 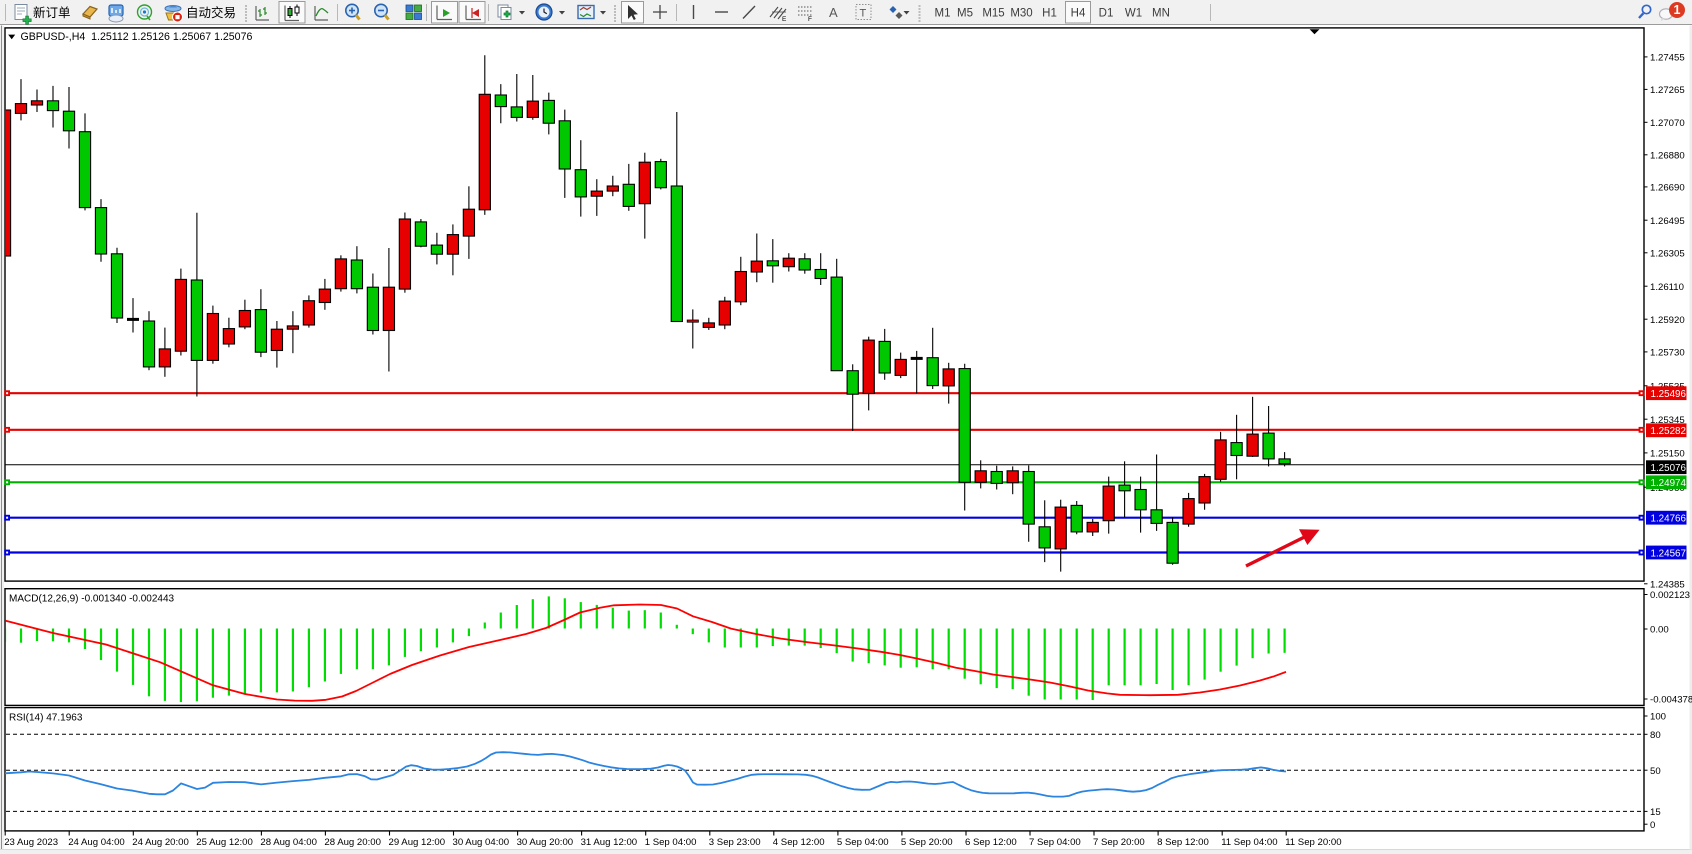 I want to click on svg-text: 1, so click(x=1677, y=10).